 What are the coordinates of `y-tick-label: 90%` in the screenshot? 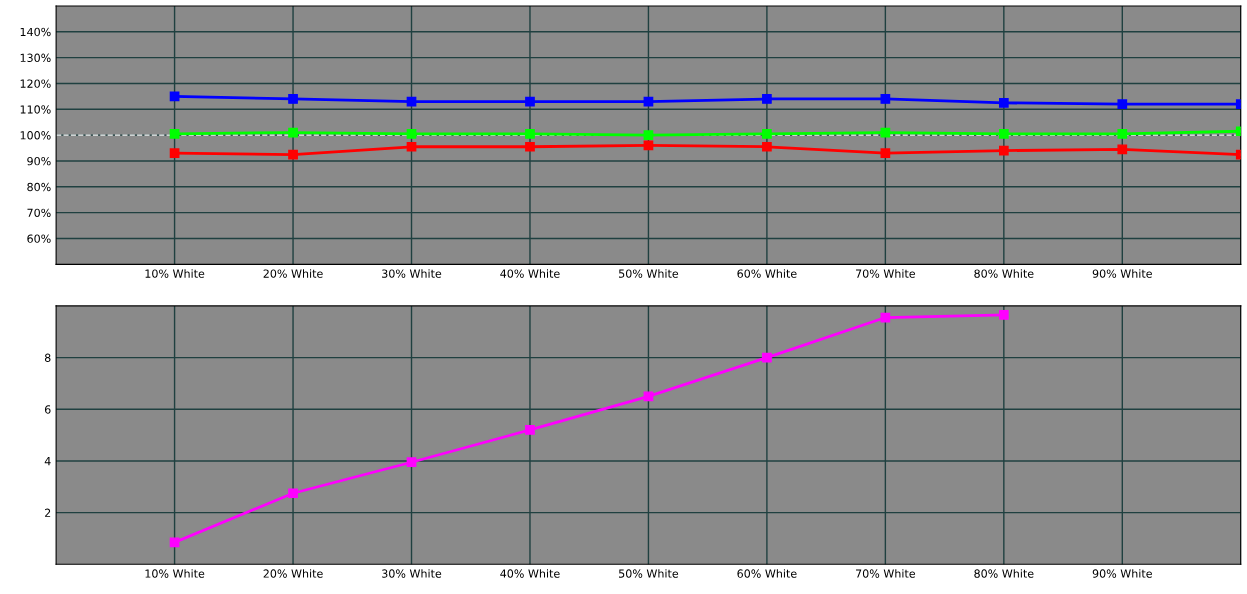 It's located at (39, 161).